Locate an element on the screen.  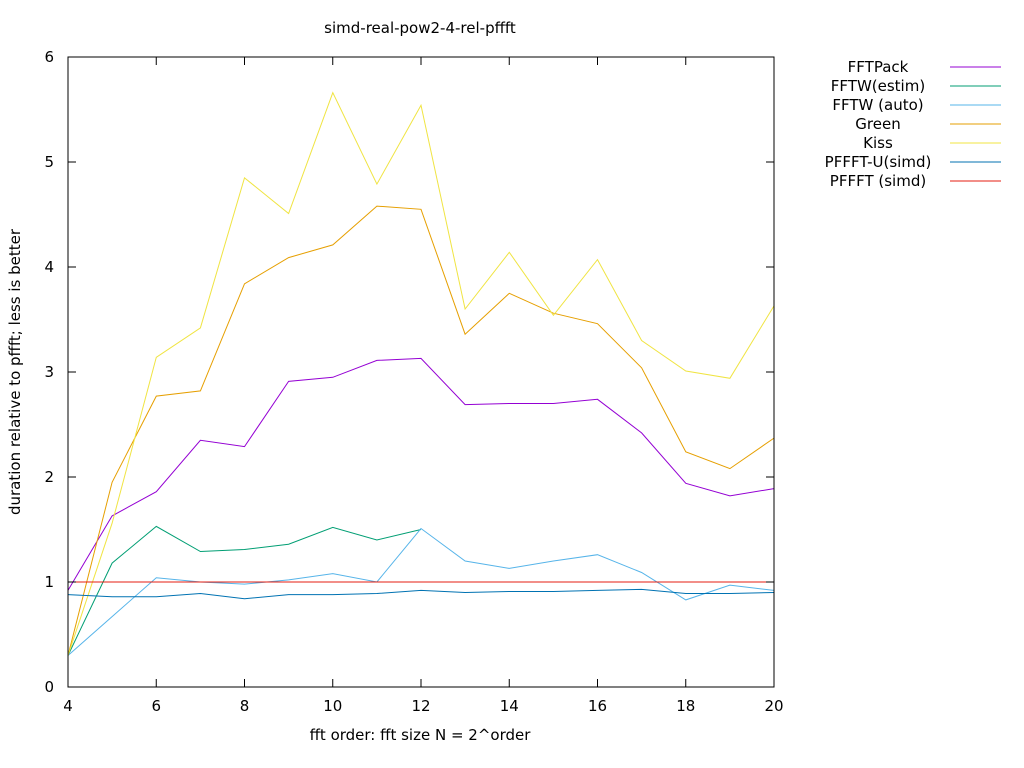
legend-label: FFTW(estim) is located at coordinates (878, 86).